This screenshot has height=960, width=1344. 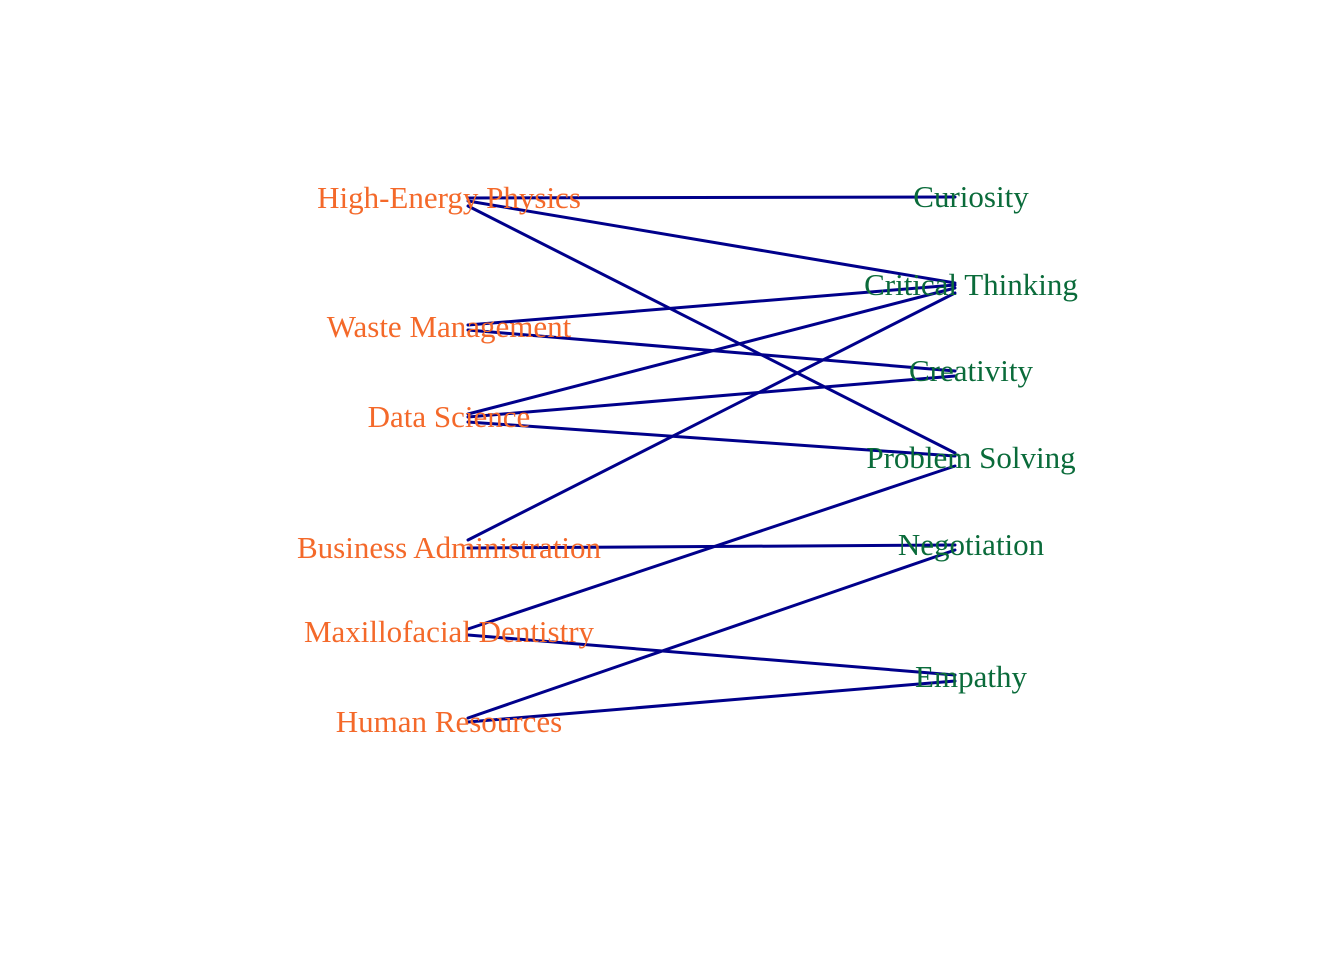 What do you see at coordinates (711, 439) in the screenshot?
I see `edge-data-science-to-problem-solving` at bounding box center [711, 439].